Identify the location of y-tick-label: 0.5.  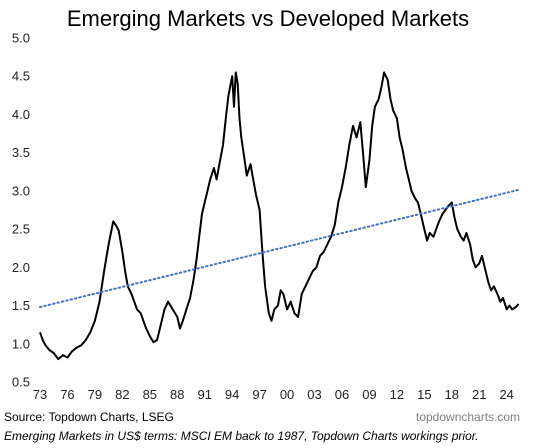
(21, 382).